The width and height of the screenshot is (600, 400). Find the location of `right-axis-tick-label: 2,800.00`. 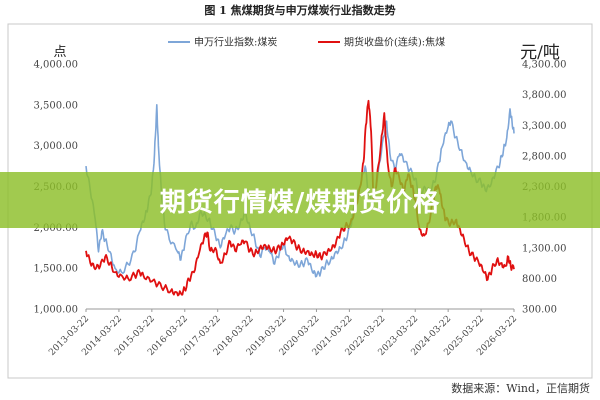

right-axis-tick-label: 2,800.00 is located at coordinates (544, 156).